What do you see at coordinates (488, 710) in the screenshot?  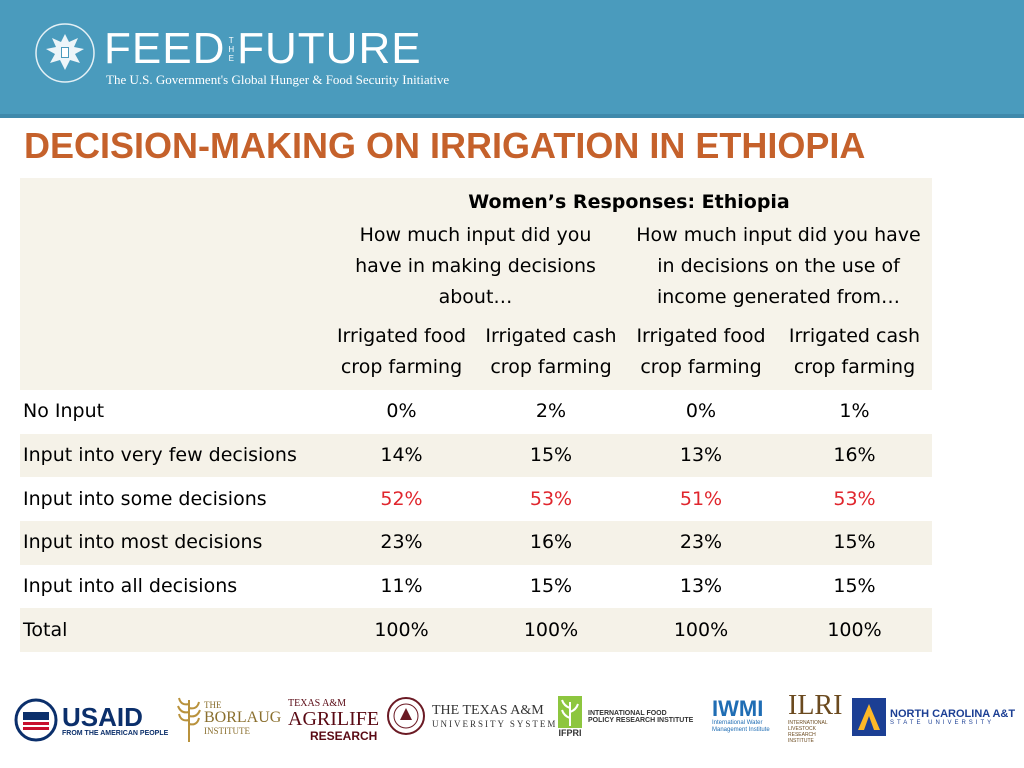 I see `tamus-line1: THE TEXAS A&M` at bounding box center [488, 710].